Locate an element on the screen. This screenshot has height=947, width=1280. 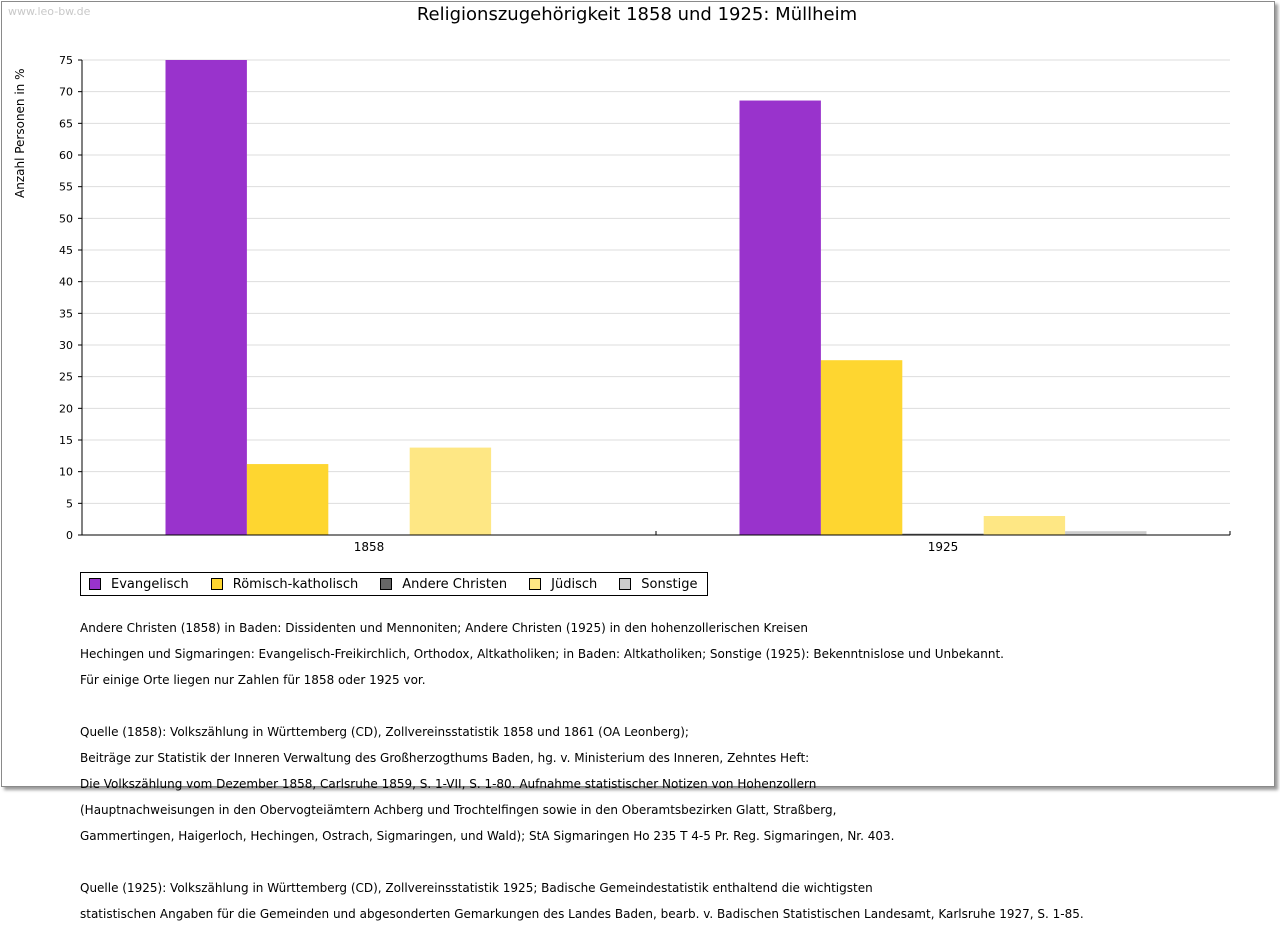
legend-label: Sonstige is located at coordinates (669, 584).